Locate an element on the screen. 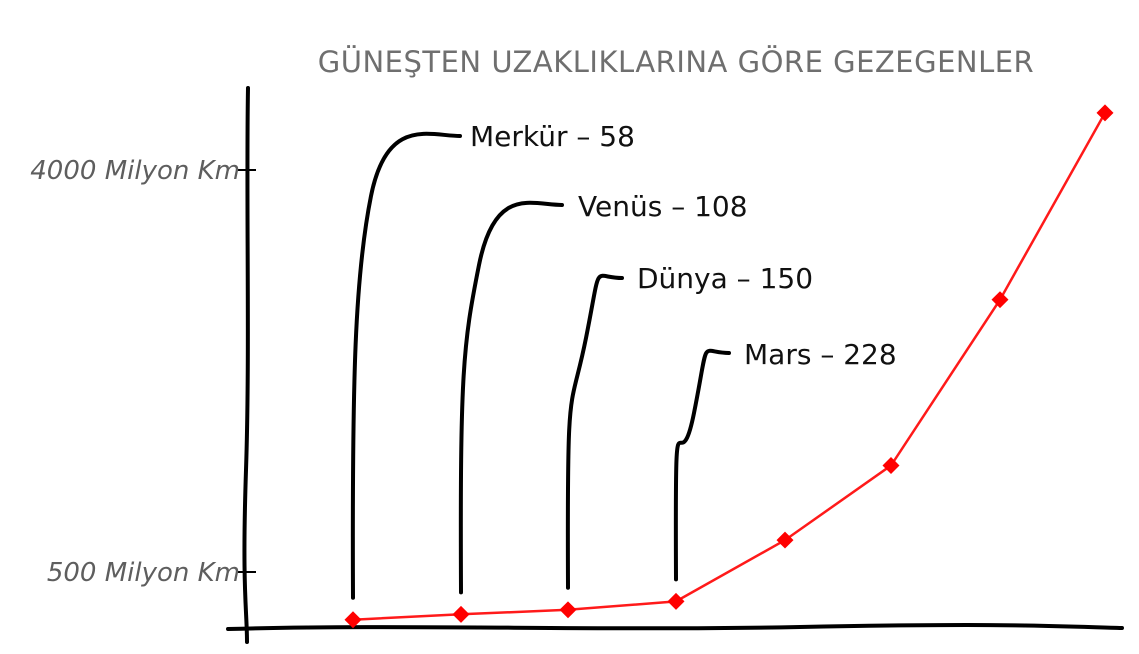 Image resolution: width=1139 pixels, height=654 pixels. annotation-label: Dünya – 150 is located at coordinates (725, 278).